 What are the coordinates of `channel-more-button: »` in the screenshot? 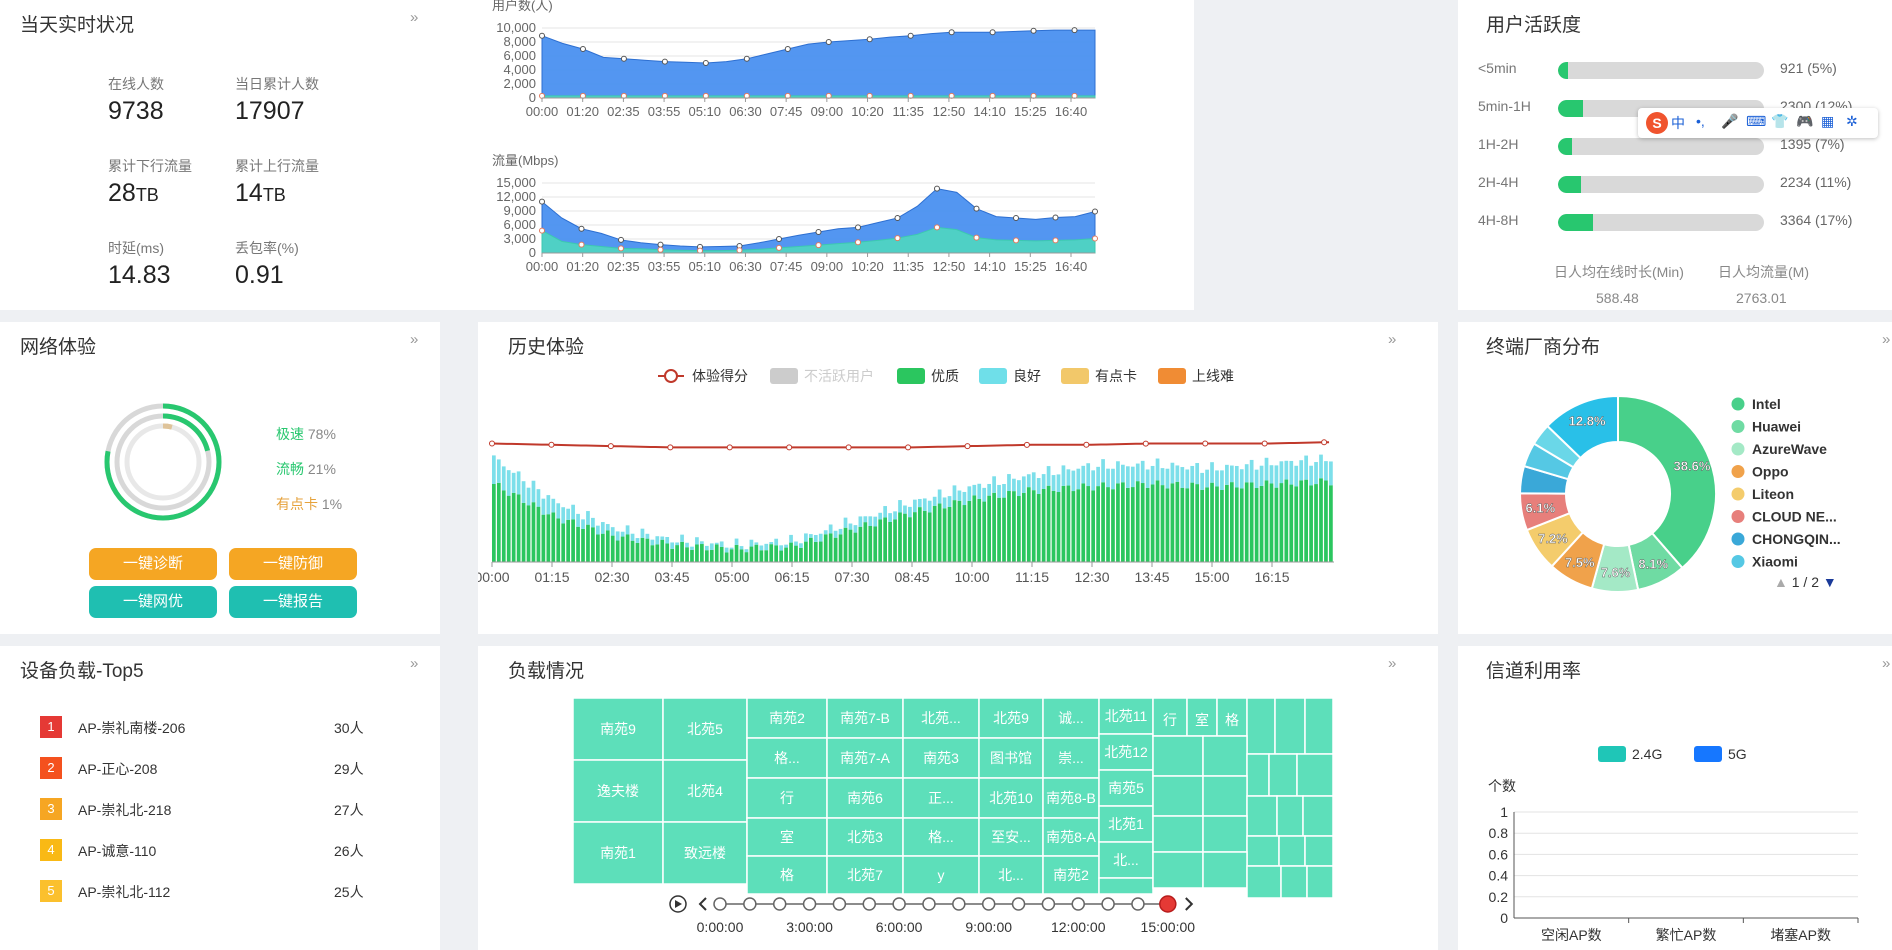 It's located at (1886, 663).